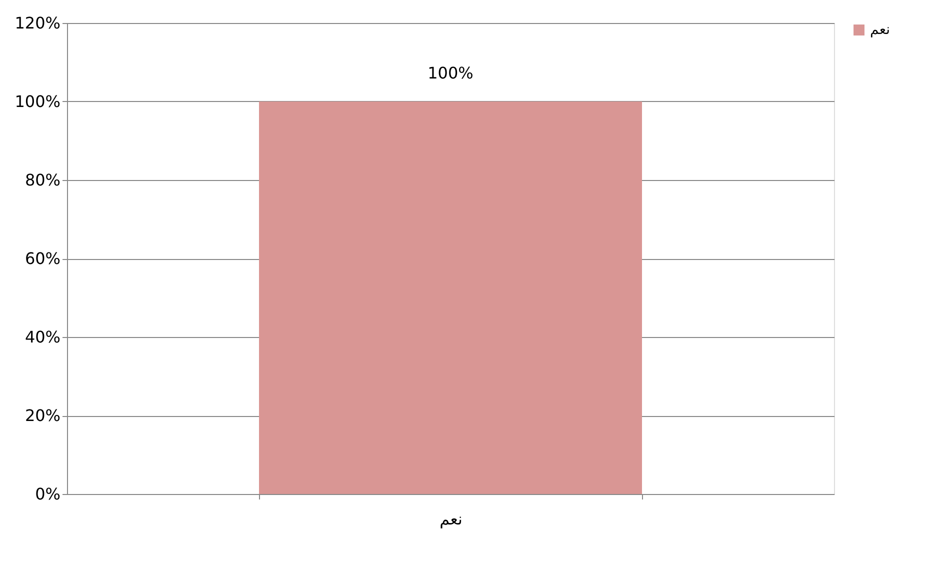 The height and width of the screenshot is (562, 942). What do you see at coordinates (47, 494) in the screenshot?
I see `y-tick-label: 0%` at bounding box center [47, 494].